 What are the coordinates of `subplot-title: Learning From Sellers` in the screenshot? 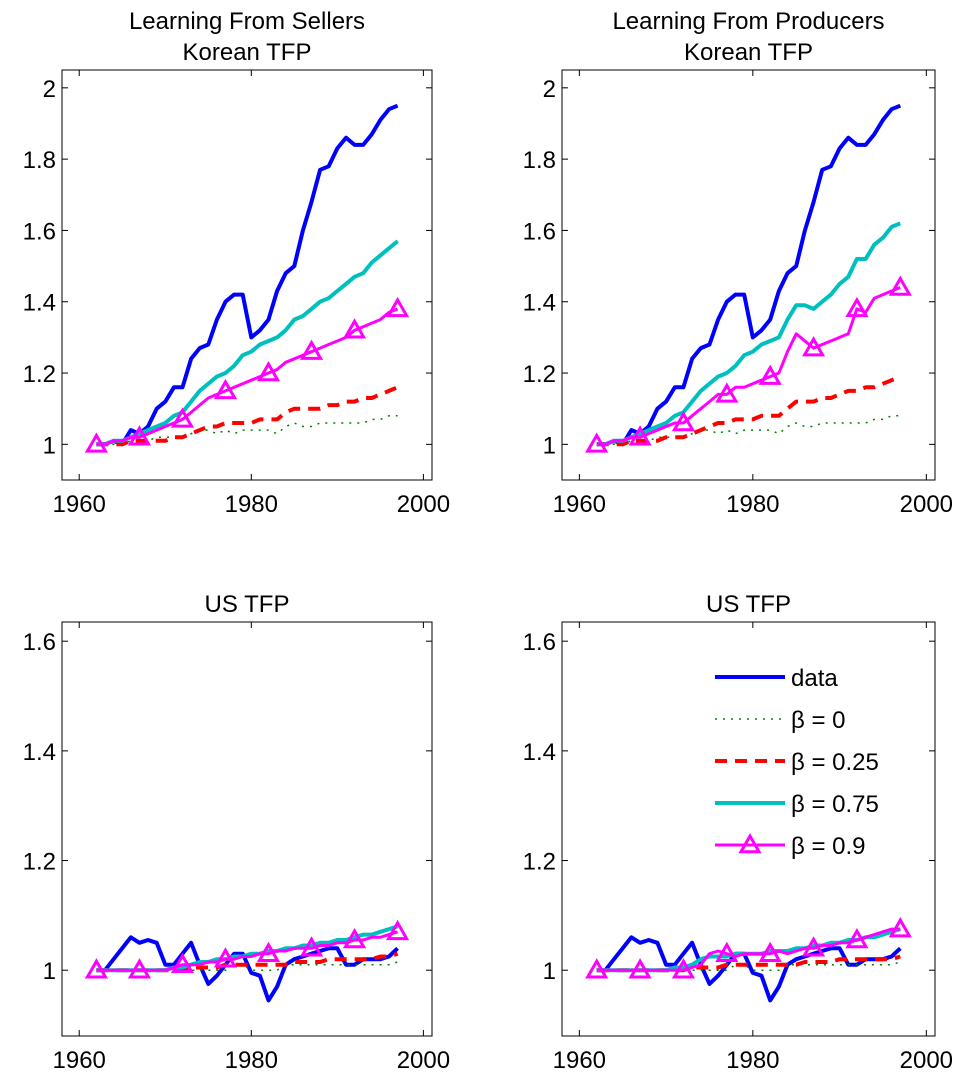 It's located at (247, 21).